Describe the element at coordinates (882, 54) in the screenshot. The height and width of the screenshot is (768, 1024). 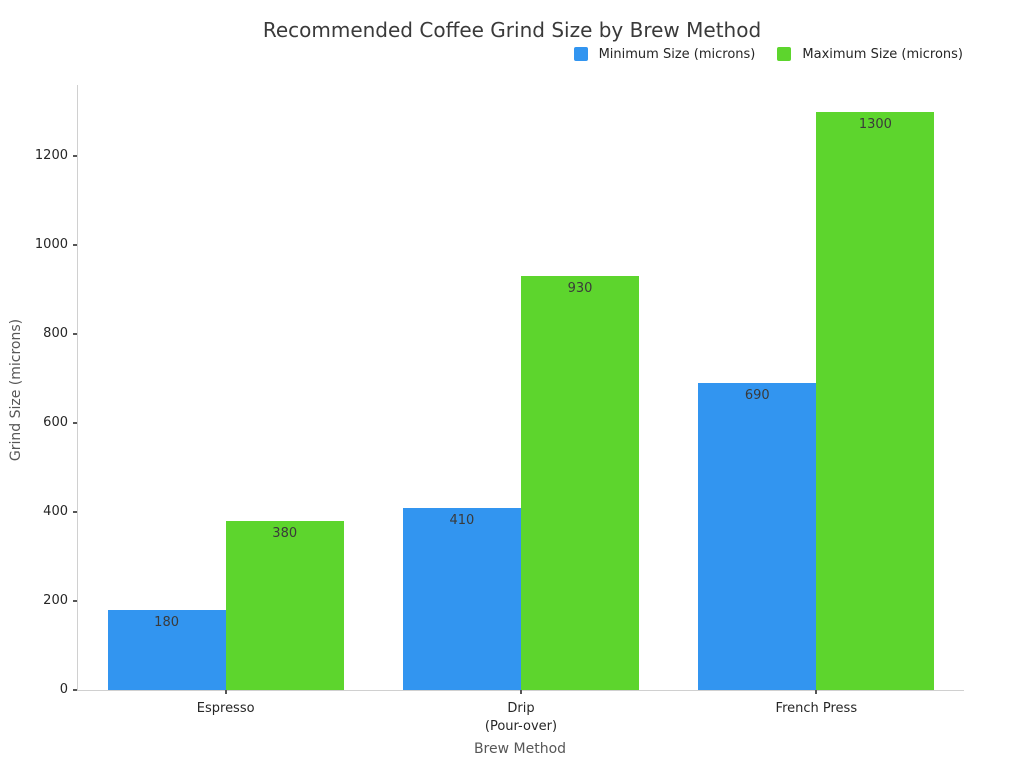
I see `legend-label: Maximum Size (microns)` at that location.